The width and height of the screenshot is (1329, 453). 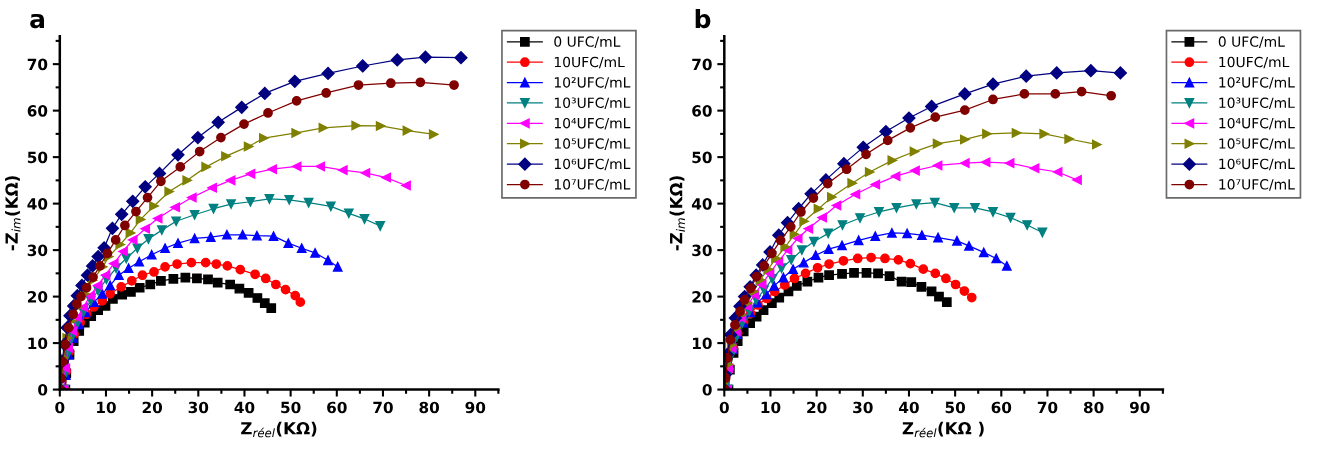 I want to click on chart-title: a, so click(x=37, y=21).